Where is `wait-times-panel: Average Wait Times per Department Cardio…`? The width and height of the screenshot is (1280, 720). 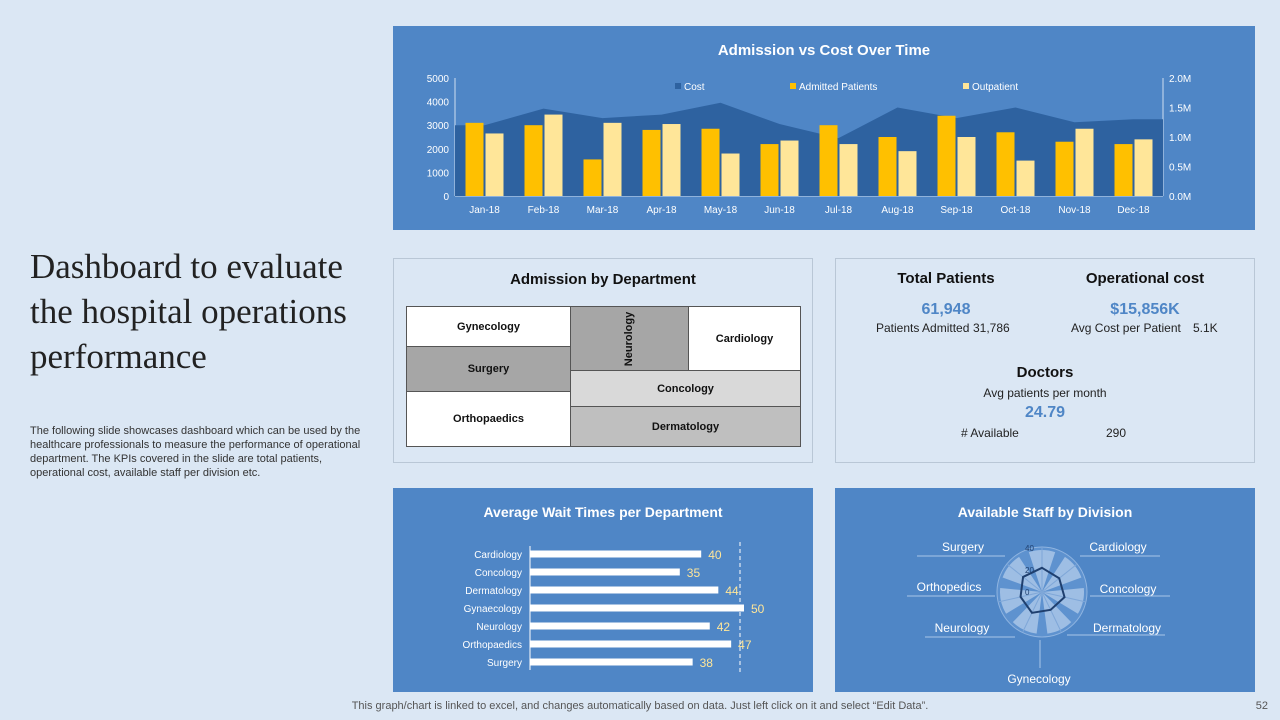
wait-times-panel: Average Wait Times per Department Cardio… is located at coordinates (603, 590).